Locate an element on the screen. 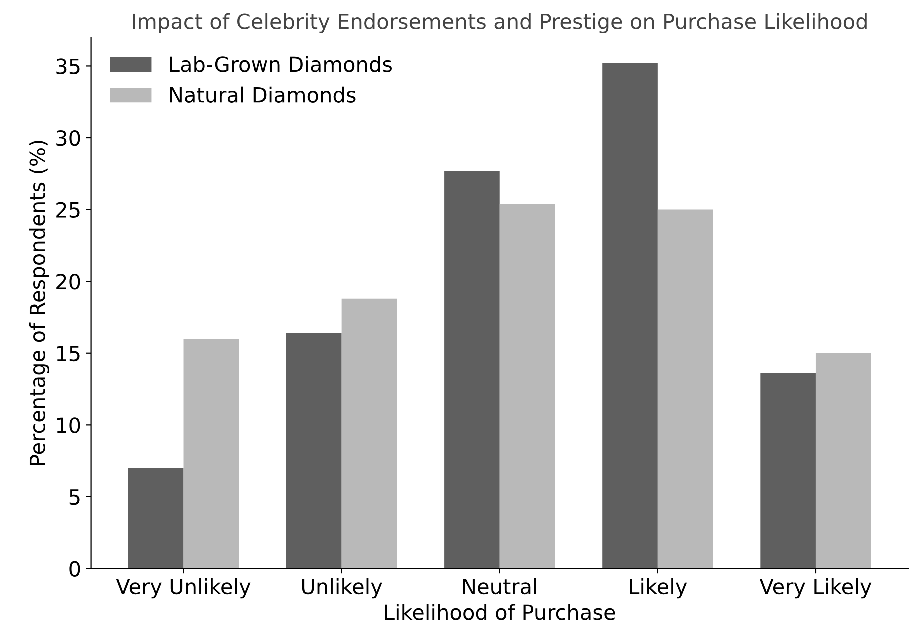 This screenshot has width=913, height=625. y-tick-label: 20 is located at coordinates (68, 282).